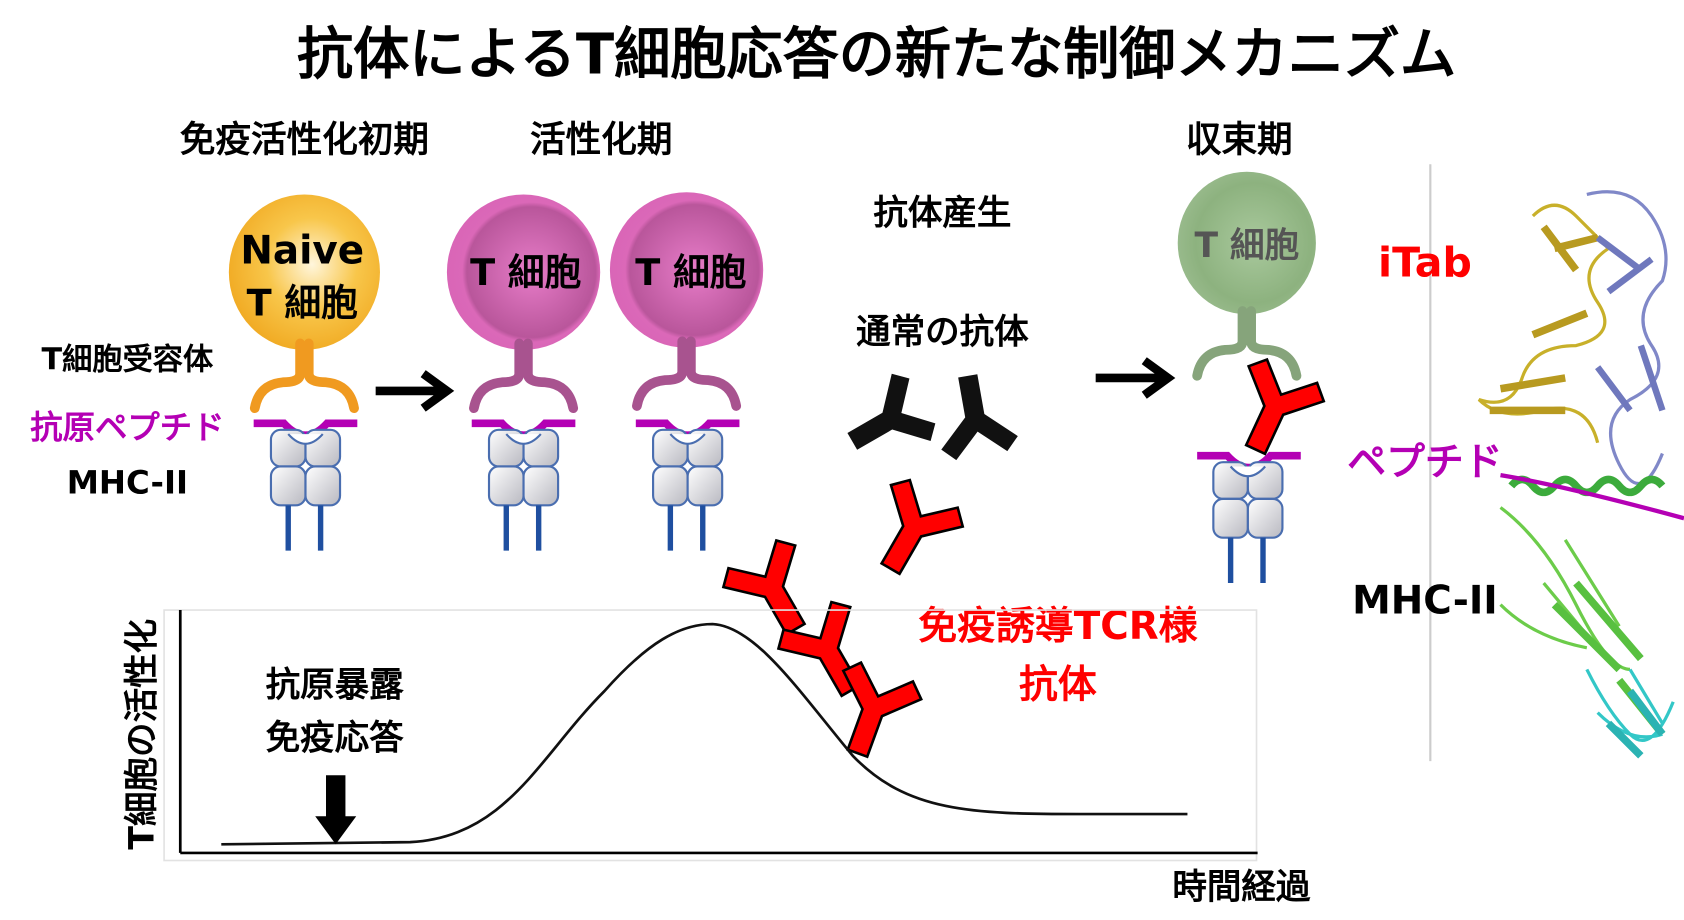 This screenshot has height=920, width=1684. I want to click on phase-label-early: 免疫活性化初期, so click(304, 139).